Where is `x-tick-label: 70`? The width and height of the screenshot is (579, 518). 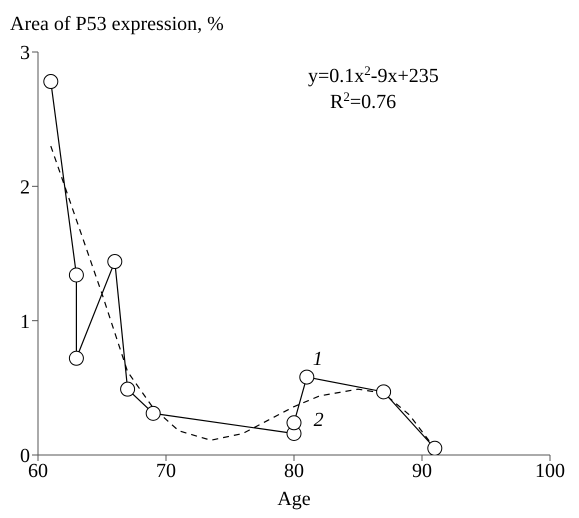
x-tick-label: 70 is located at coordinates (166, 471).